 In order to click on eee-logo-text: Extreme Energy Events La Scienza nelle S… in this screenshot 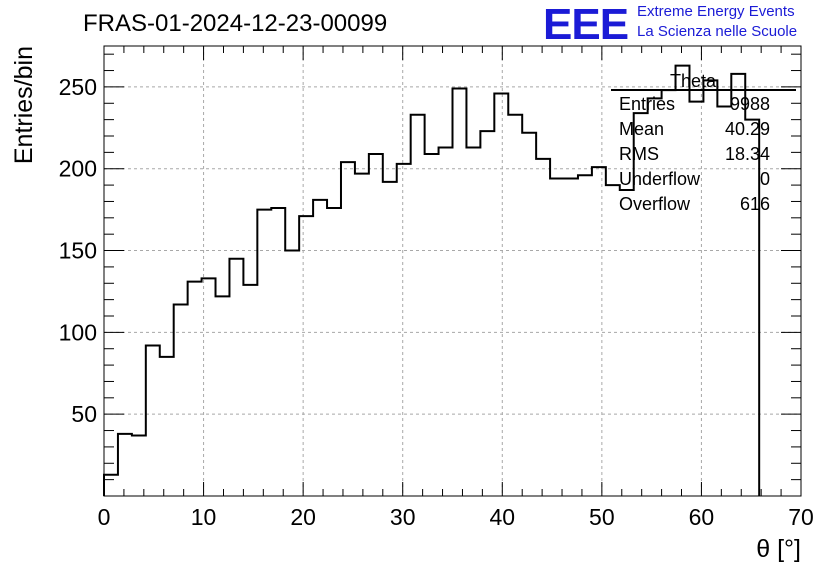, I will do `click(717, 22)`.